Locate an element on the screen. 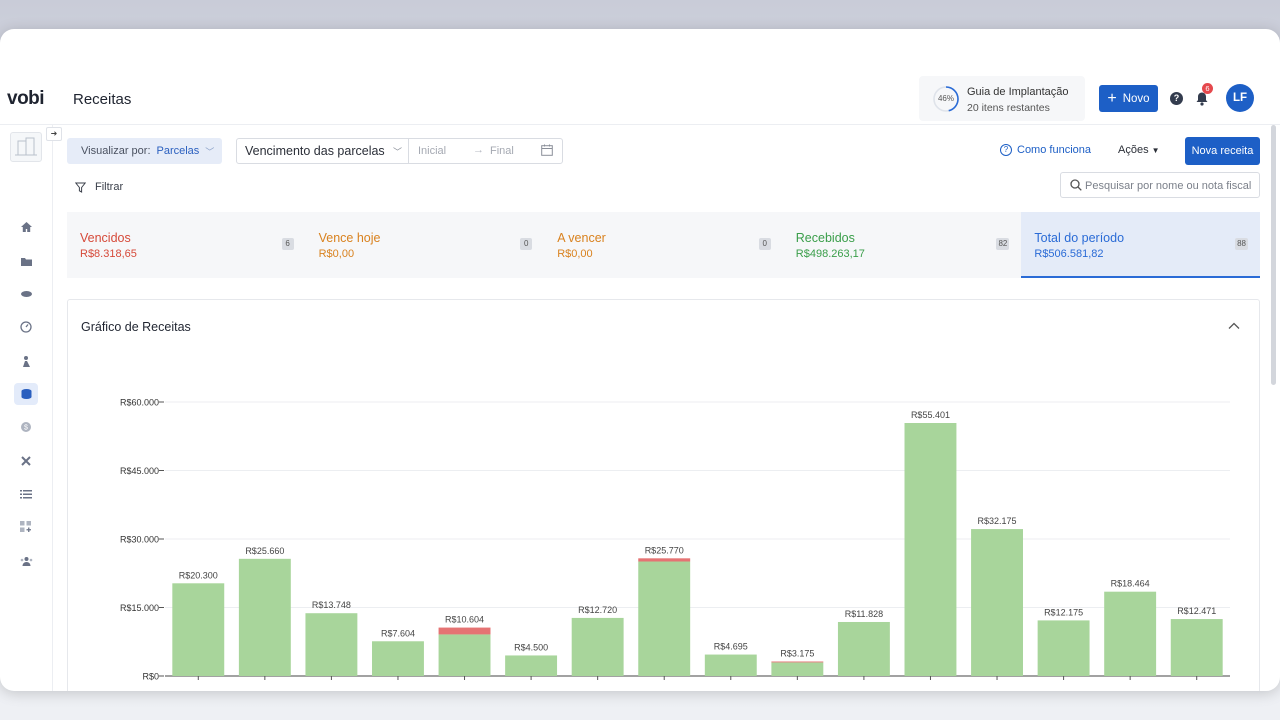 The image size is (1280, 720). sidebar-item-list is located at coordinates (26, 494).